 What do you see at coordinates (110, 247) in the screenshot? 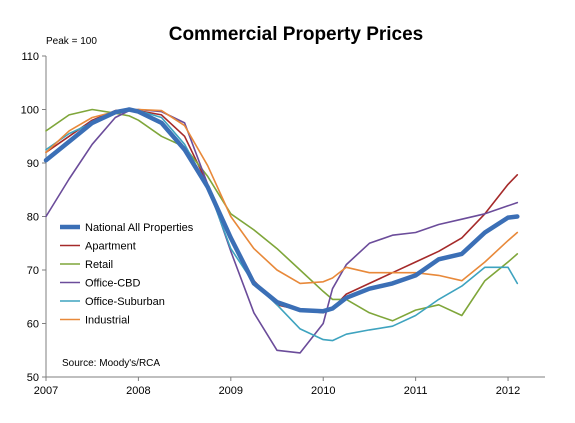
I see `legend-label: Apartment` at bounding box center [110, 247].